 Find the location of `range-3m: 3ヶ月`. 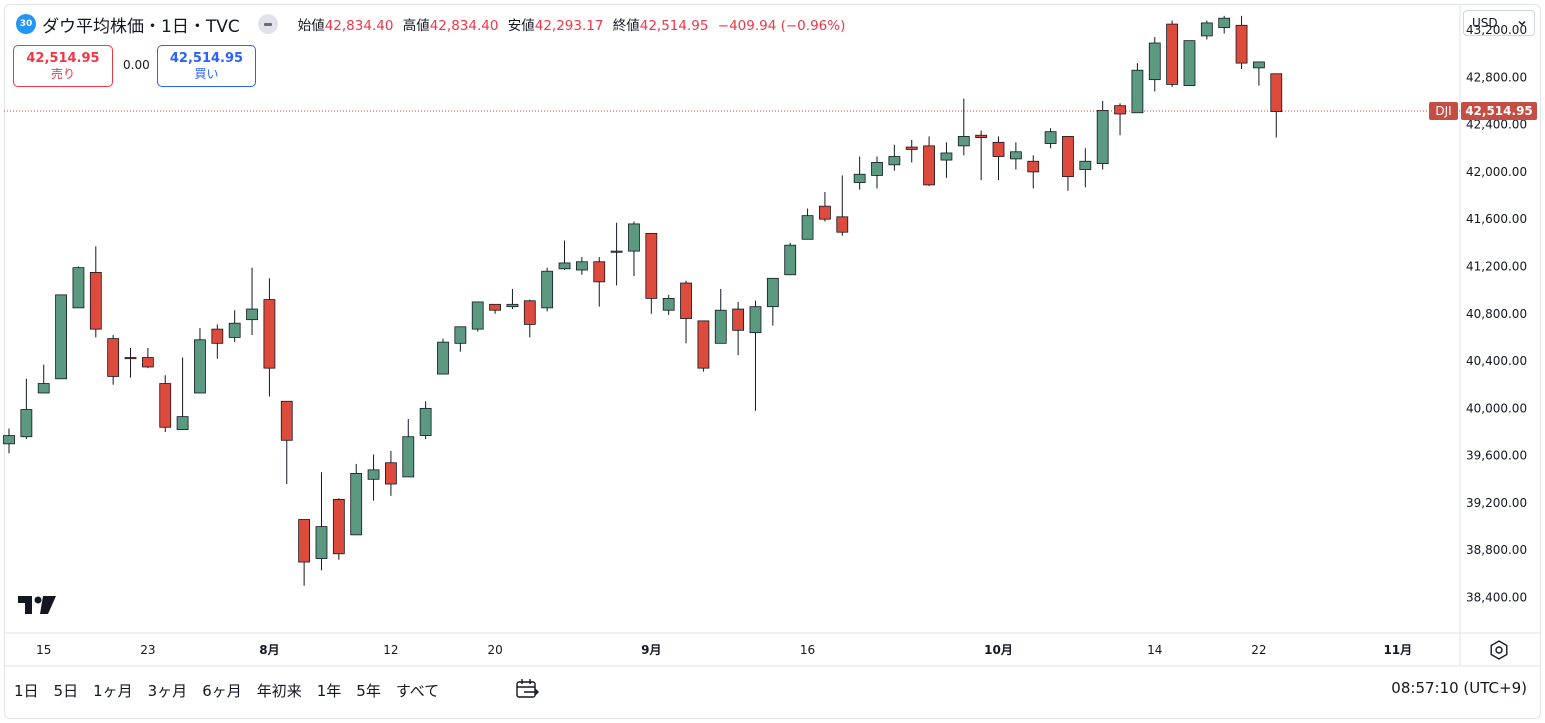

range-3m: 3ヶ月 is located at coordinates (167, 690).